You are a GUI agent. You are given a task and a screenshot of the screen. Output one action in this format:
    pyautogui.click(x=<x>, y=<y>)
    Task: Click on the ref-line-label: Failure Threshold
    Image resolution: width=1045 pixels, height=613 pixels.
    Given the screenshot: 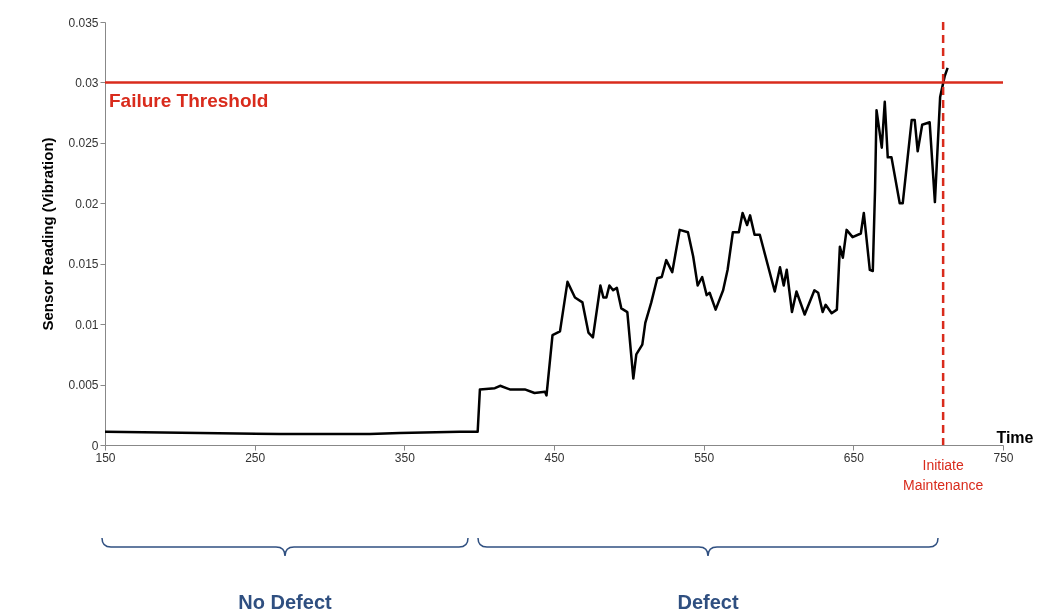 What is the action you would take?
    pyautogui.click(x=189, y=101)
    